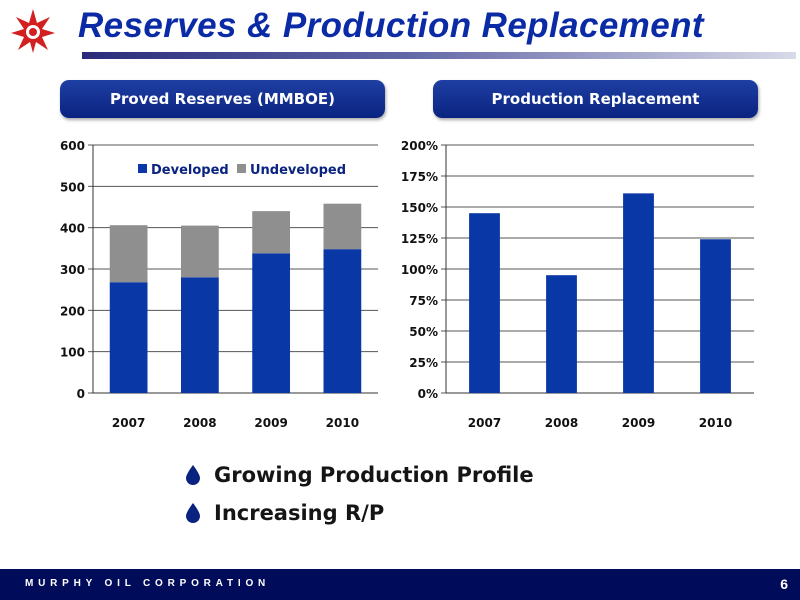 Image resolution: width=800 pixels, height=600 pixels. Describe the element at coordinates (419, 208) in the screenshot. I see `y-tick-label: 150%` at that location.